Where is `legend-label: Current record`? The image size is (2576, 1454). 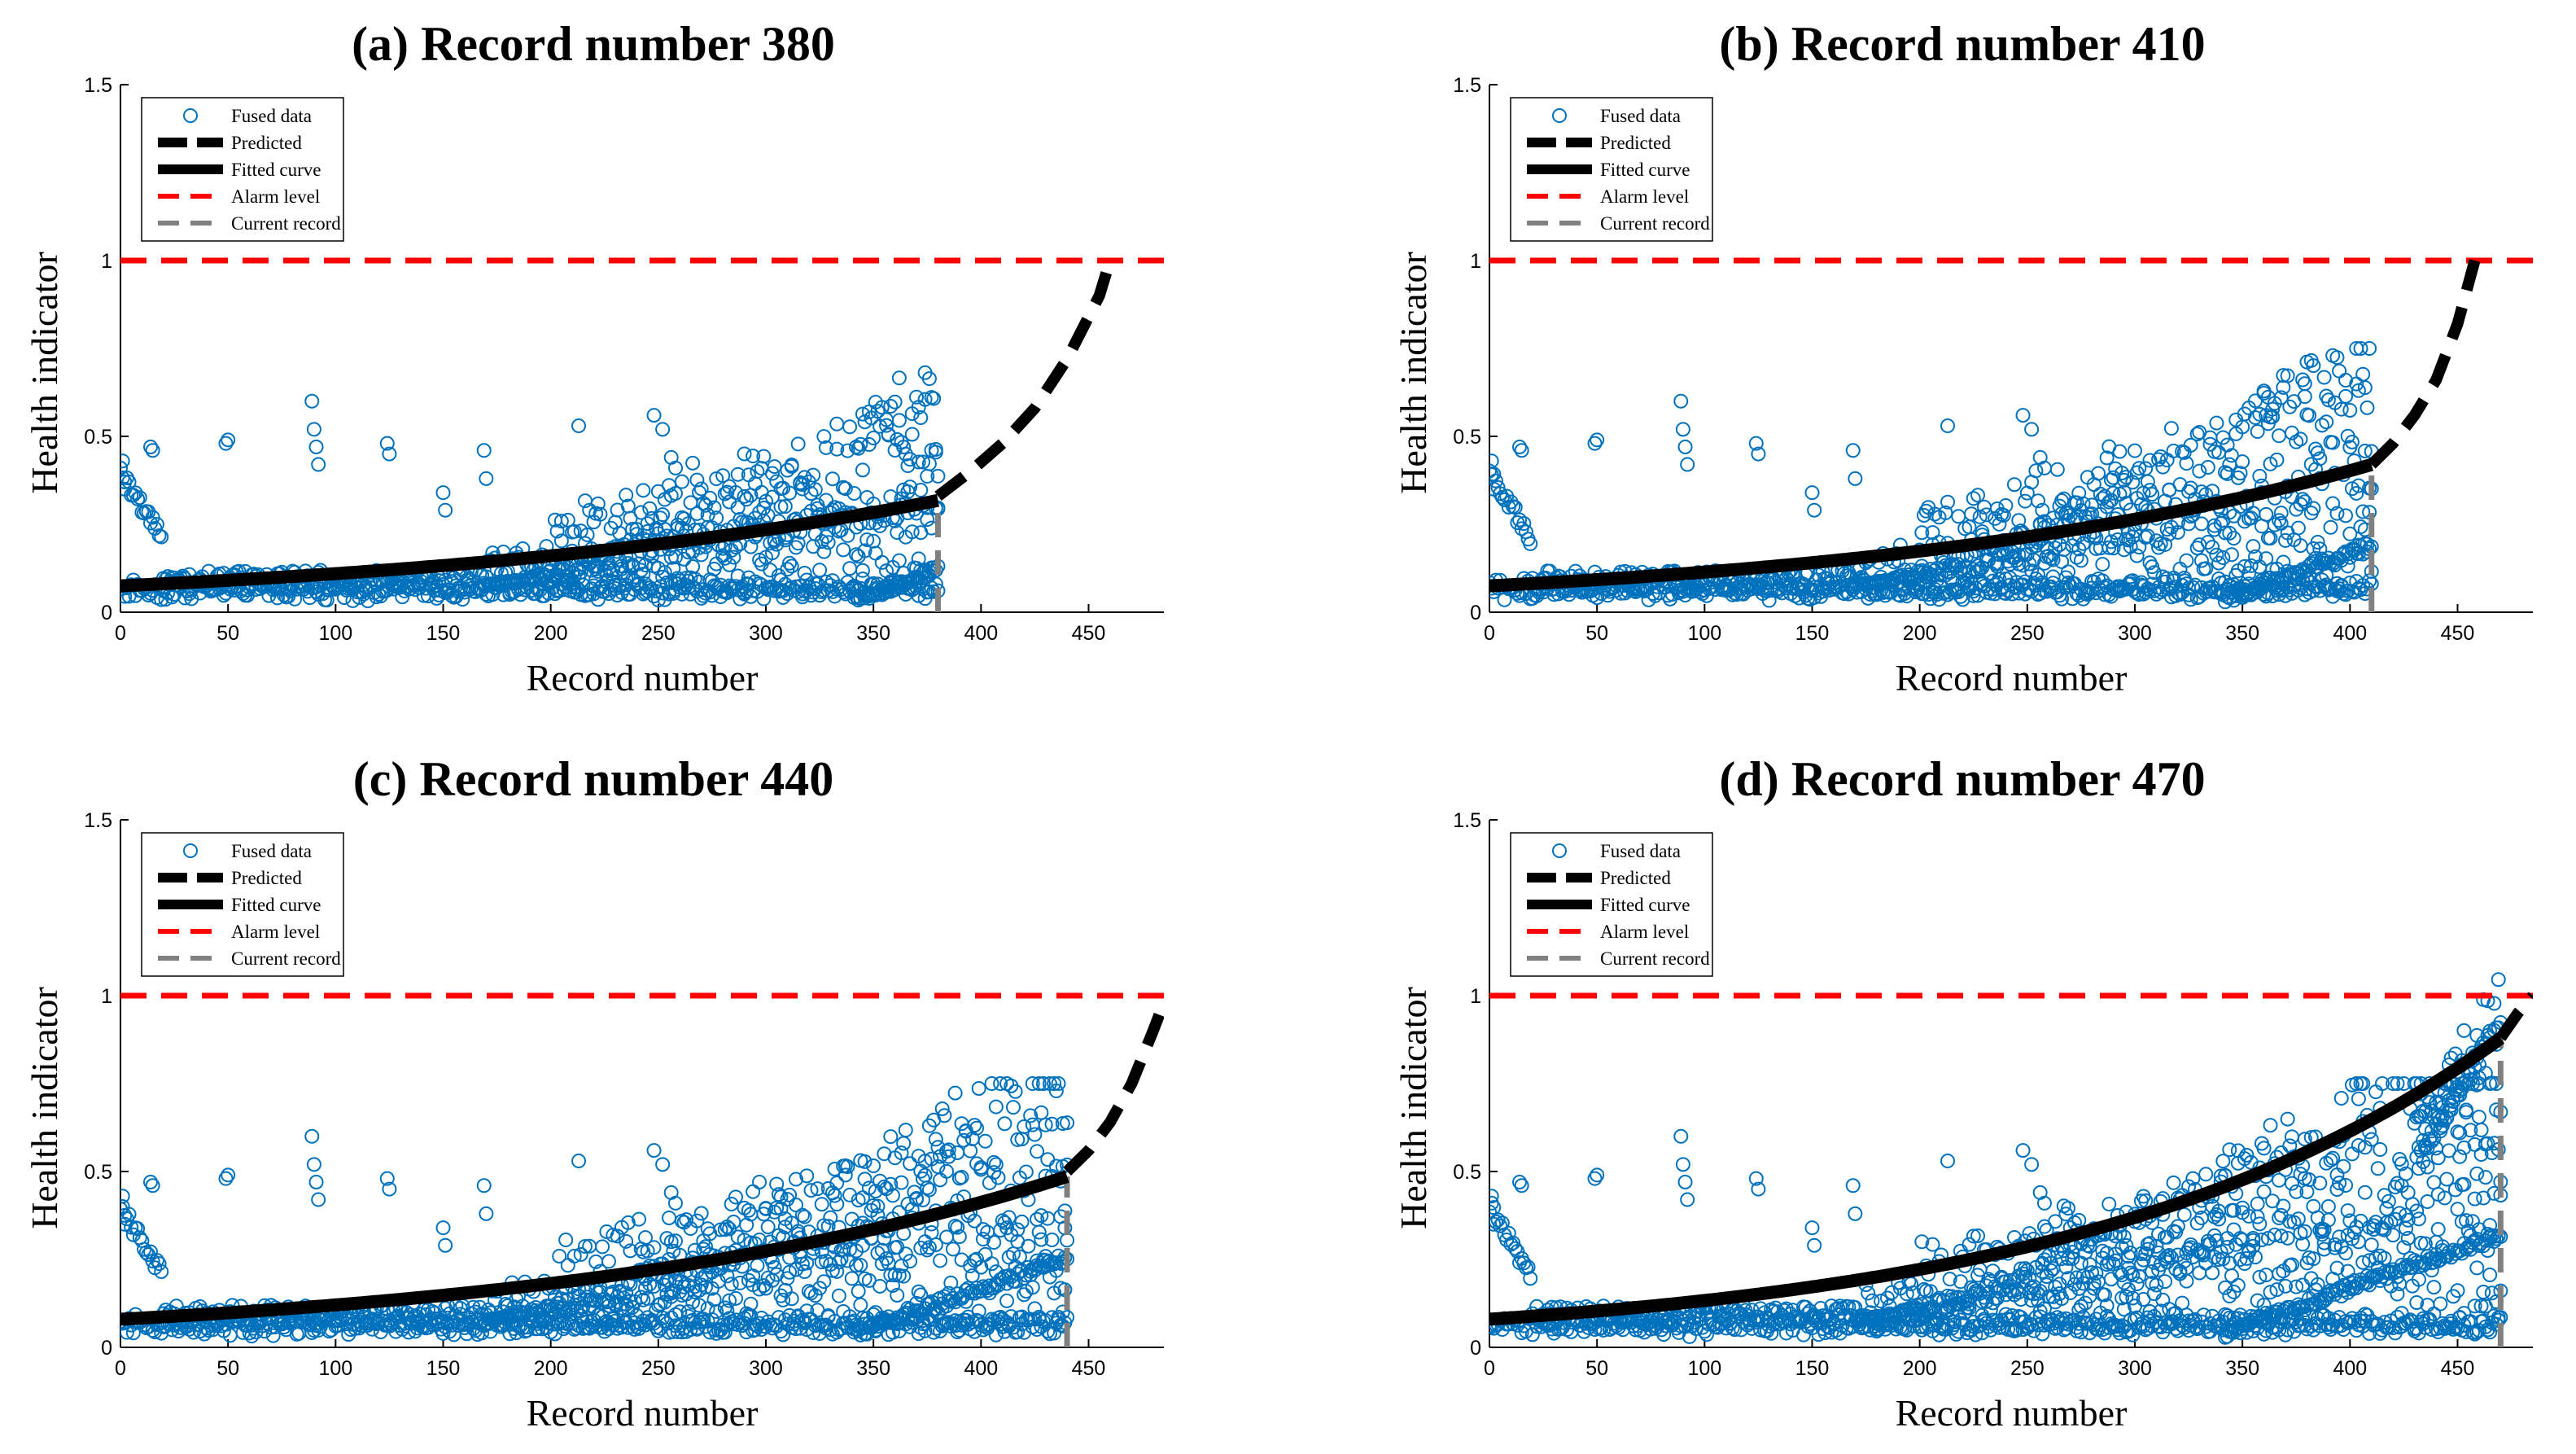 legend-label: Current record is located at coordinates (286, 223).